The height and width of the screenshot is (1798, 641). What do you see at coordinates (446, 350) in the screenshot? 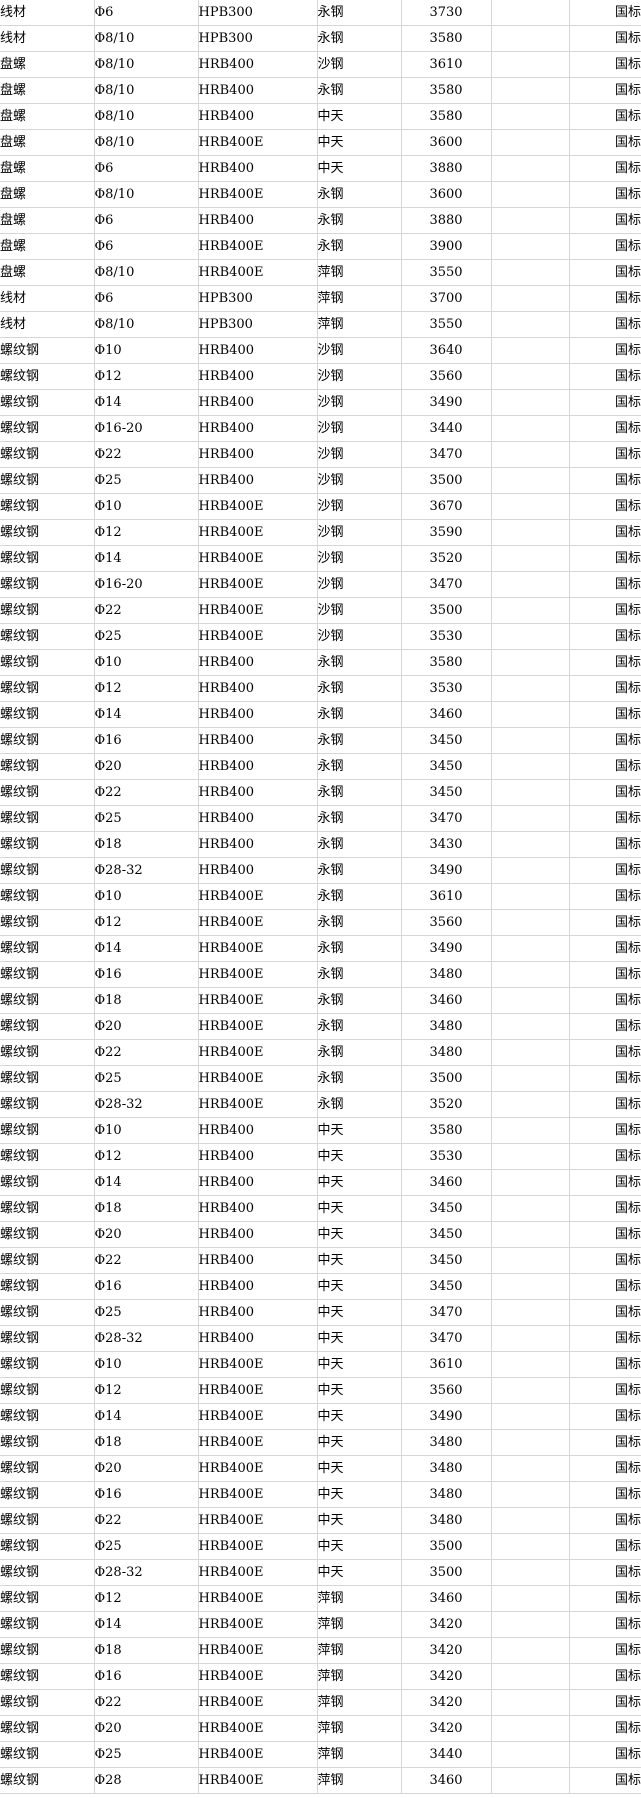
I see `cell-price: 3640` at bounding box center [446, 350].